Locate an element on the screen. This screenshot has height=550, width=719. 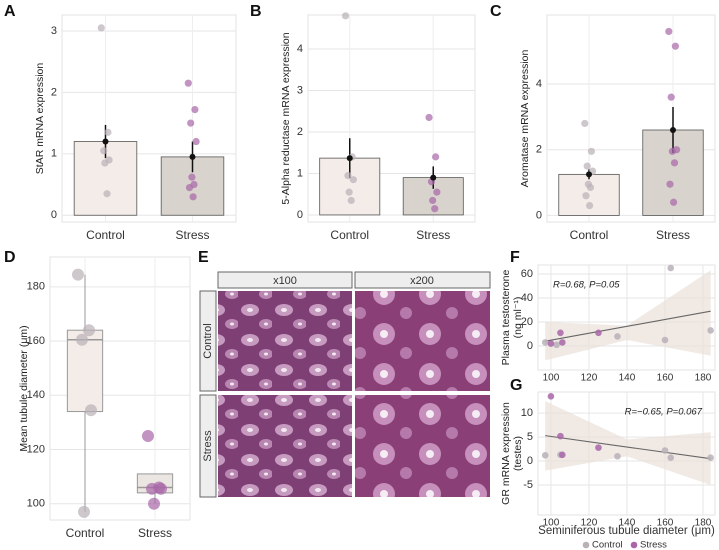
y-tick-label: 60 is located at coordinates (527, 274).